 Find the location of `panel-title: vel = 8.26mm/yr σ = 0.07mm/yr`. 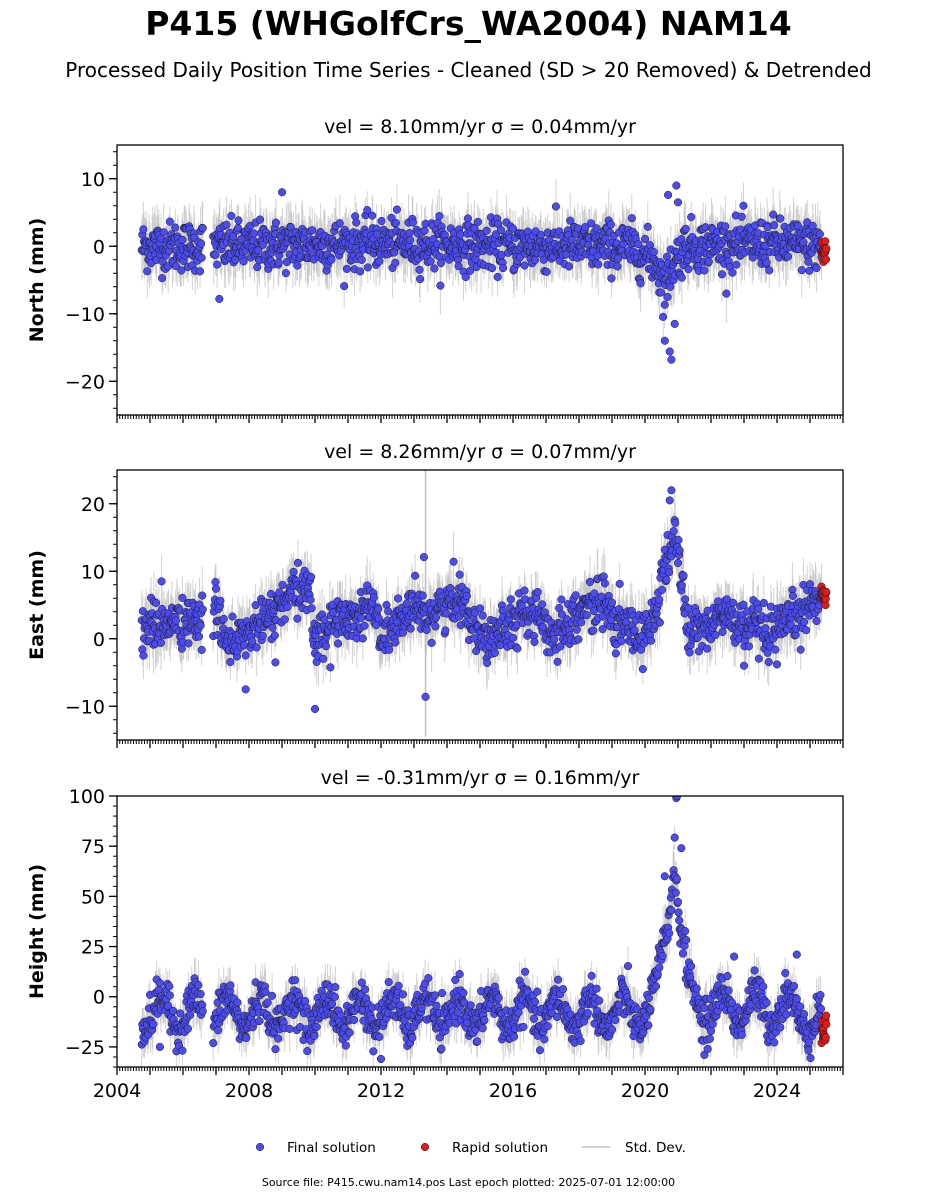

panel-title: vel = 8.26mm/yr σ = 0.07mm/yr is located at coordinates (480, 452).